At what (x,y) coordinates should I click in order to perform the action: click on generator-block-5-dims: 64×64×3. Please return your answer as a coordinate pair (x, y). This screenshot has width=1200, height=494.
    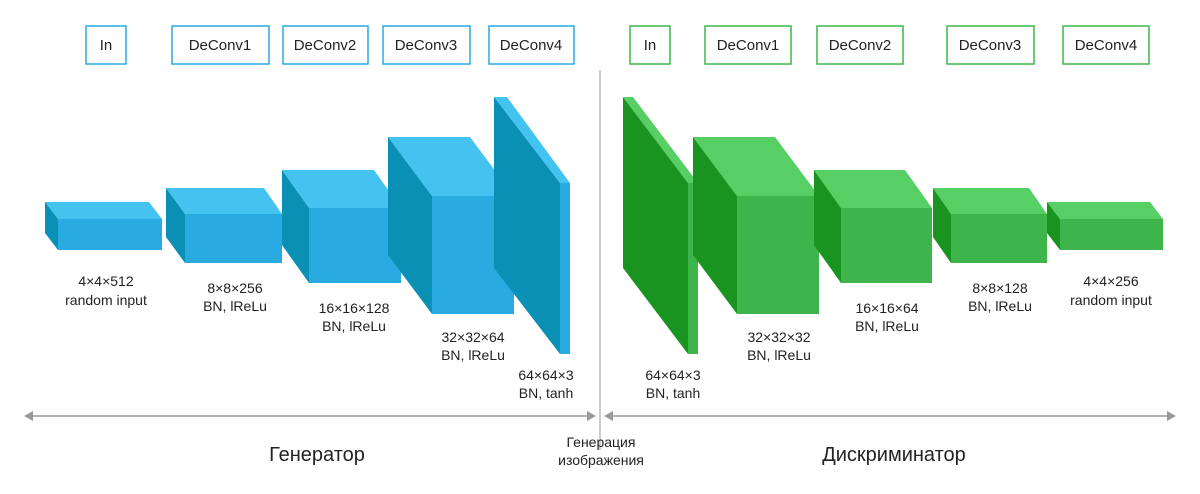
    Looking at the image, I should click on (545, 375).